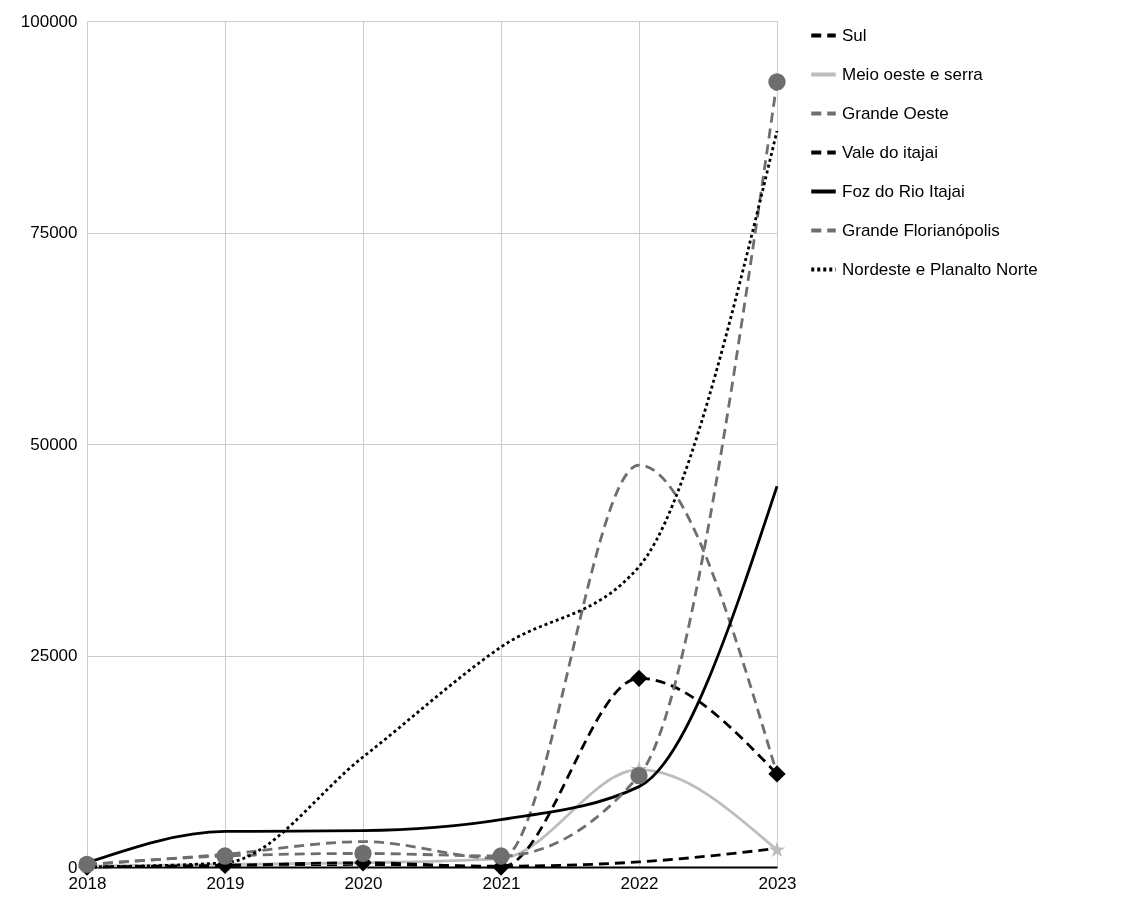  I want to click on legend-label: Foz do Rio Itajai, so click(903, 191).